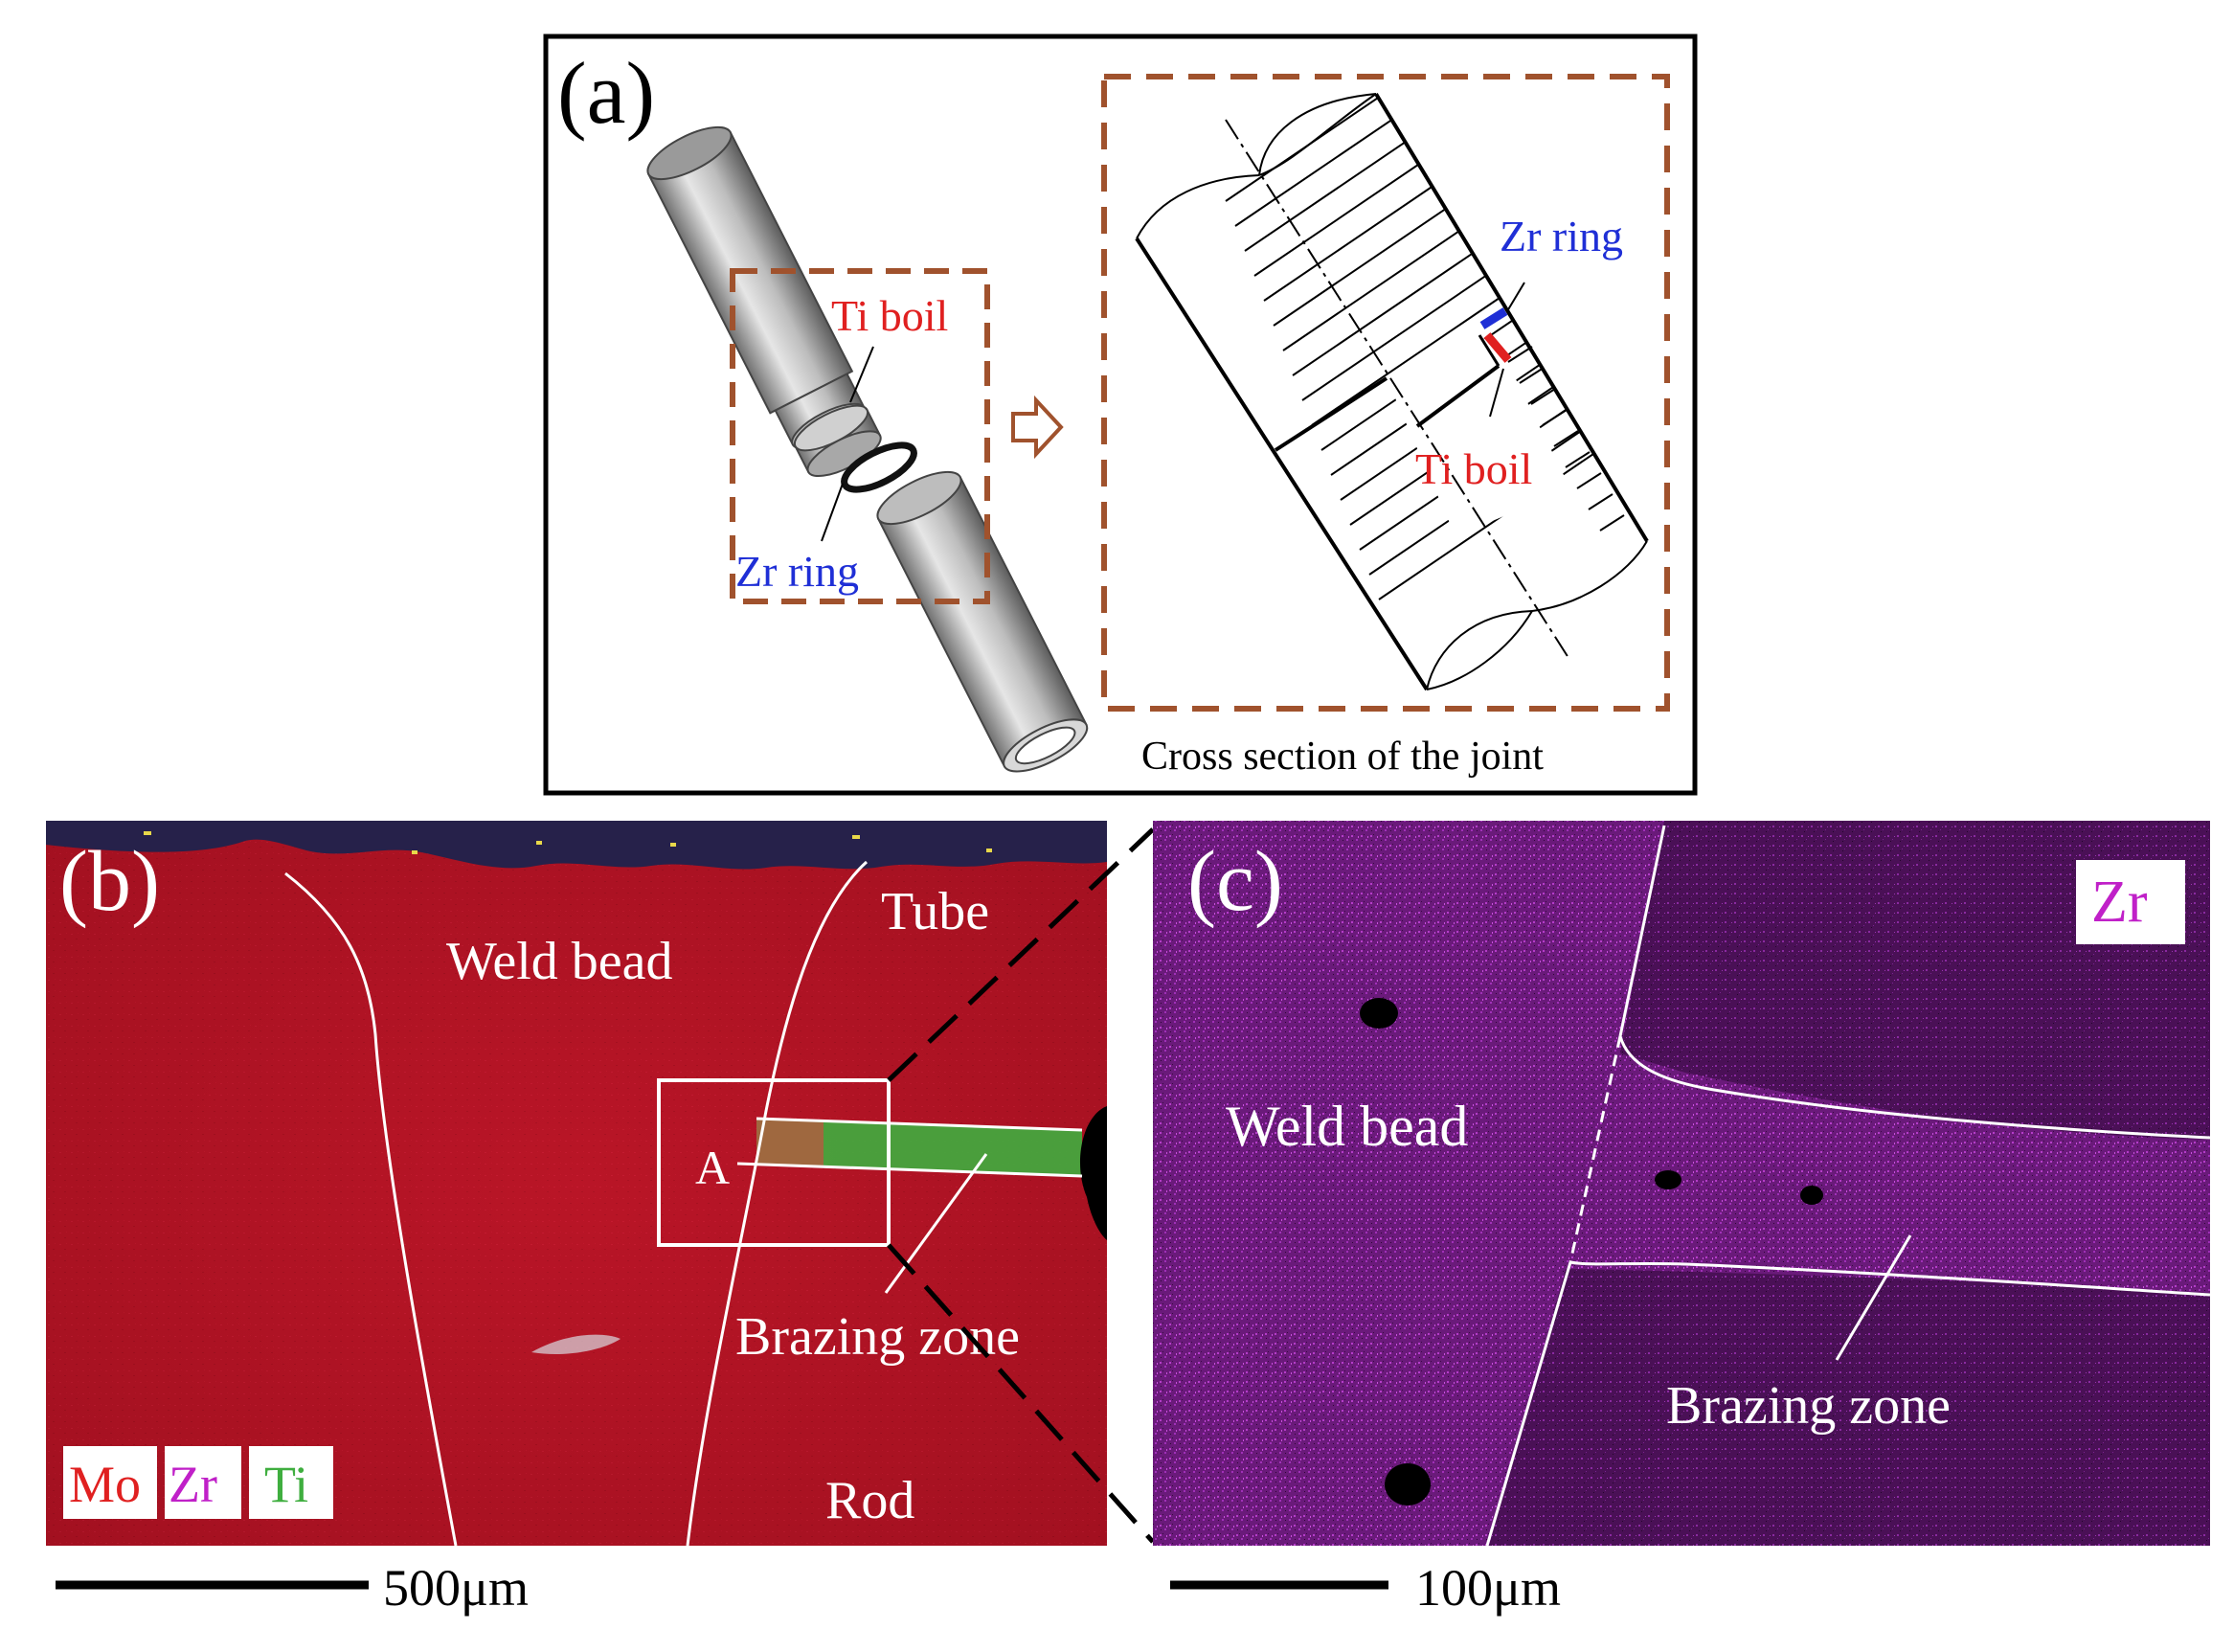  I want to click on fusion-line-right, so click(777, 1203).